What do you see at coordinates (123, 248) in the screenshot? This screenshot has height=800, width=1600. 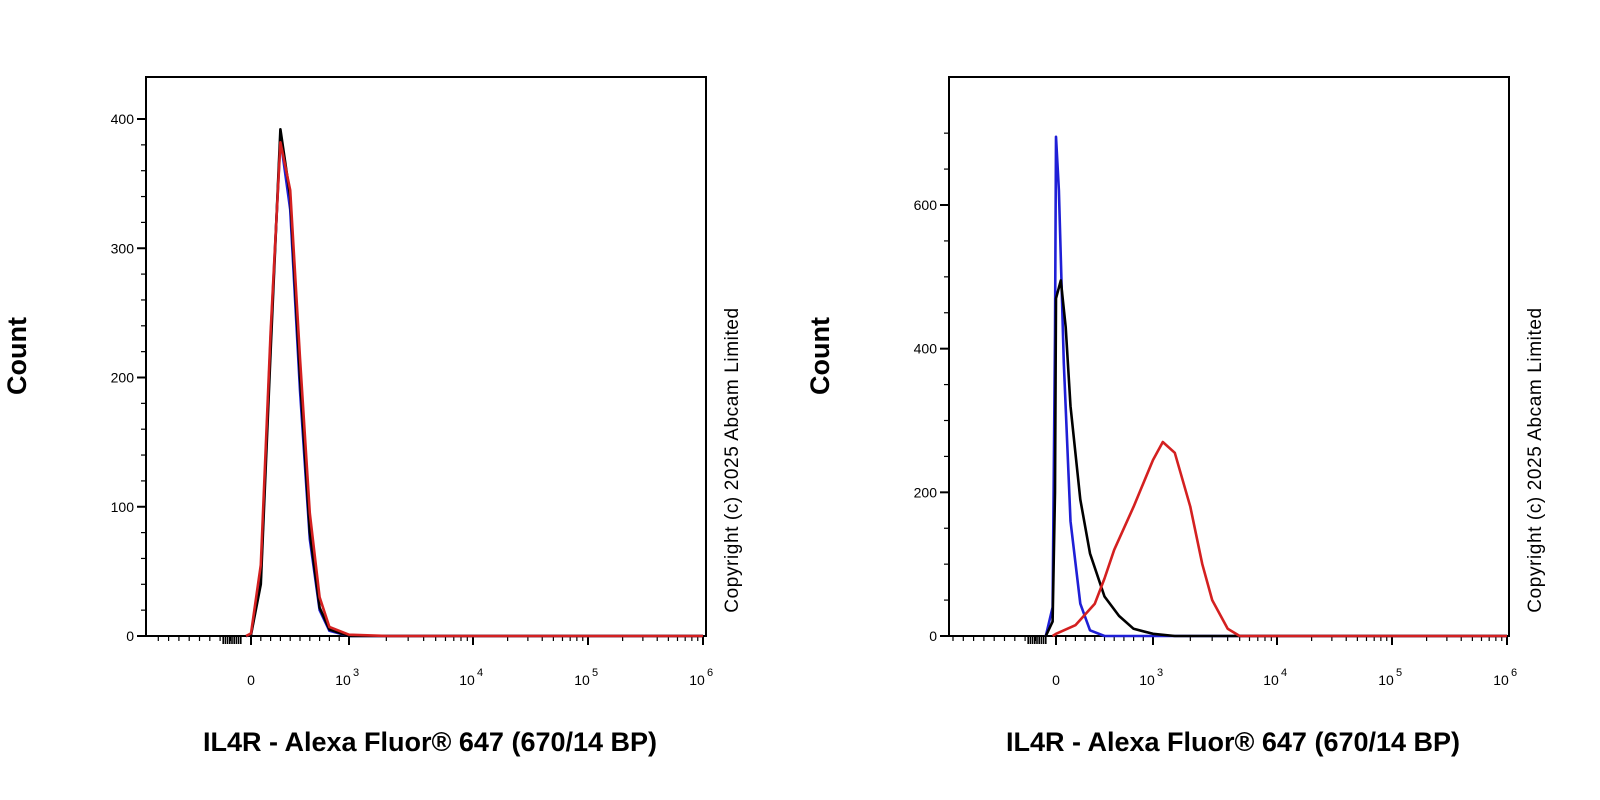 I see `y-tick-label: 300` at bounding box center [123, 248].